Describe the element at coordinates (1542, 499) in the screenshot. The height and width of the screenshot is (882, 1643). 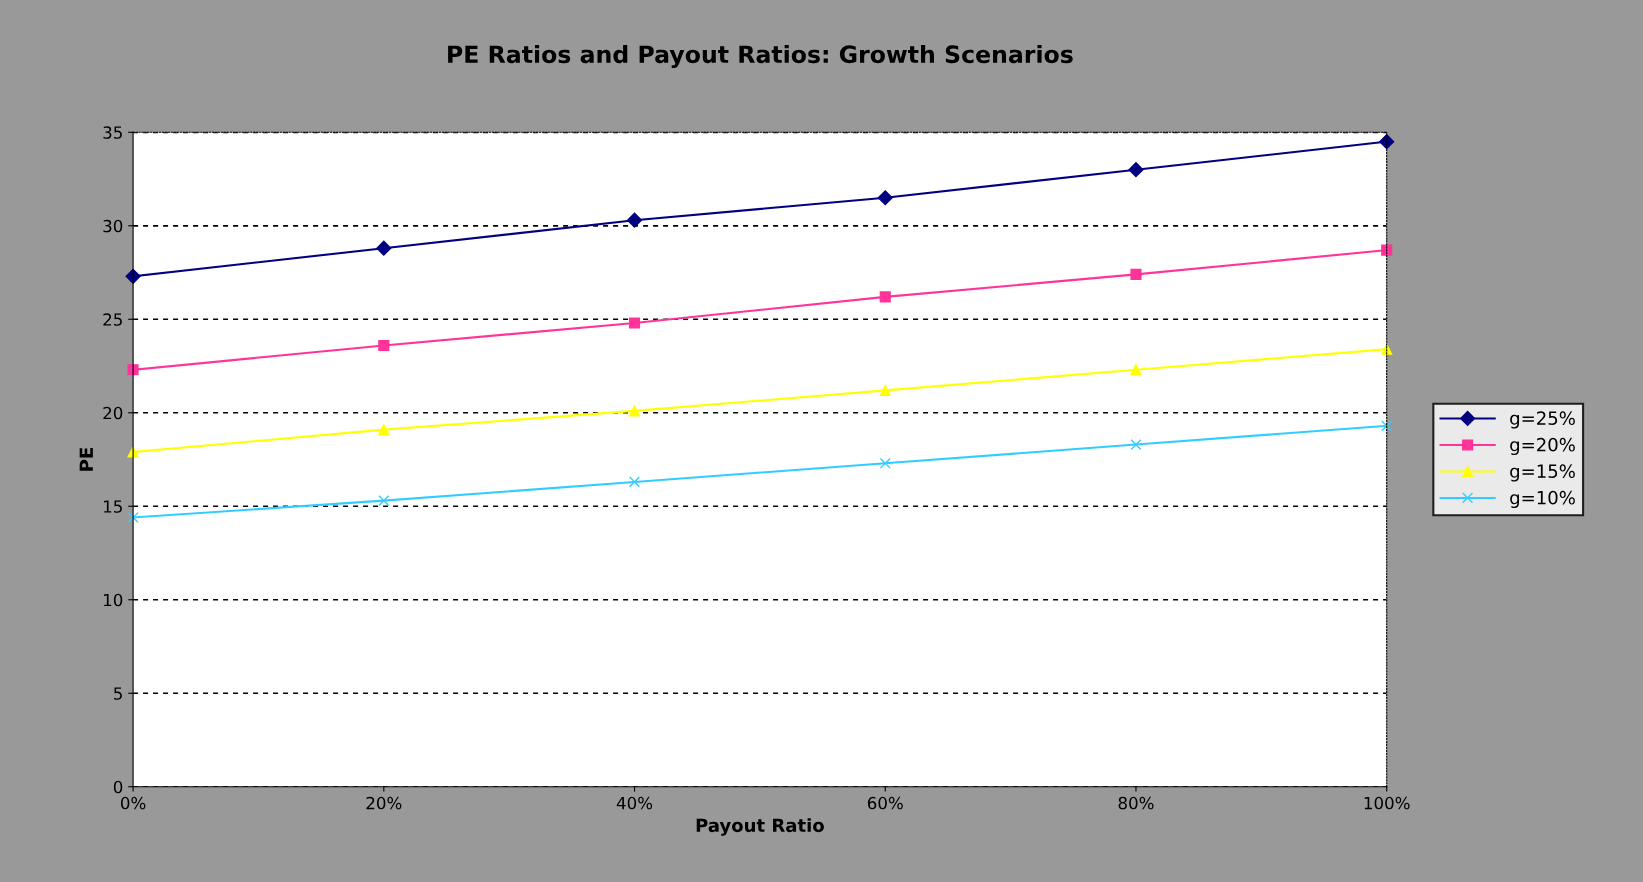
I see `legend-label: g=10%` at that location.